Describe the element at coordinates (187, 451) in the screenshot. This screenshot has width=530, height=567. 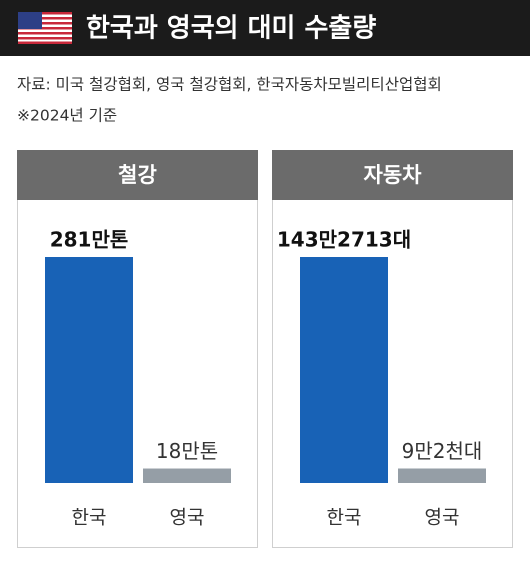
I see `value-label: 18만톤` at that location.